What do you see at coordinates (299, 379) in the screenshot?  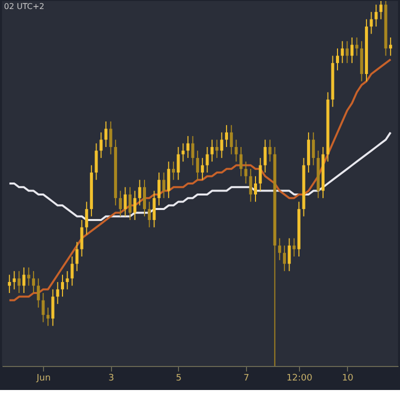 I see `x-tick-label: 12:00` at bounding box center [299, 379].